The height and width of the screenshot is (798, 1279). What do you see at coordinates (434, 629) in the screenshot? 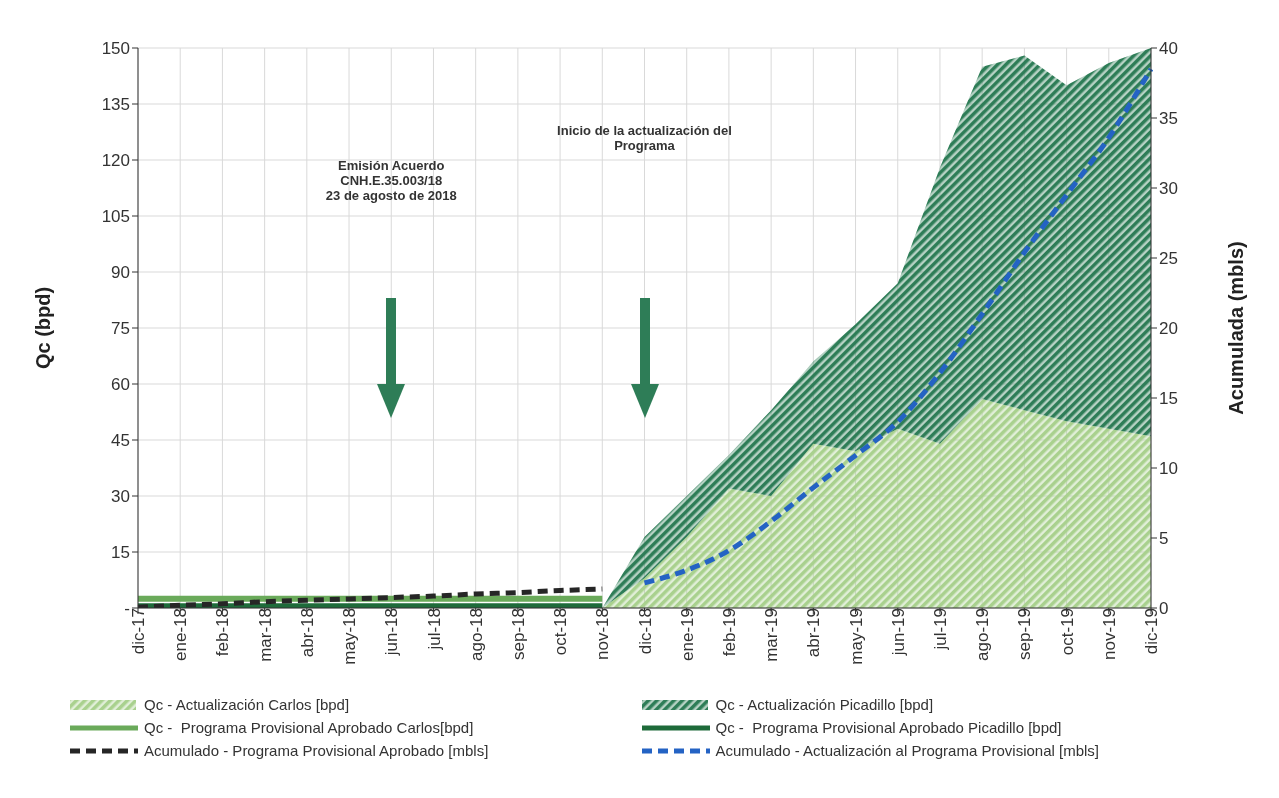
I see `x-tick-label: jul-18` at bounding box center [434, 629].